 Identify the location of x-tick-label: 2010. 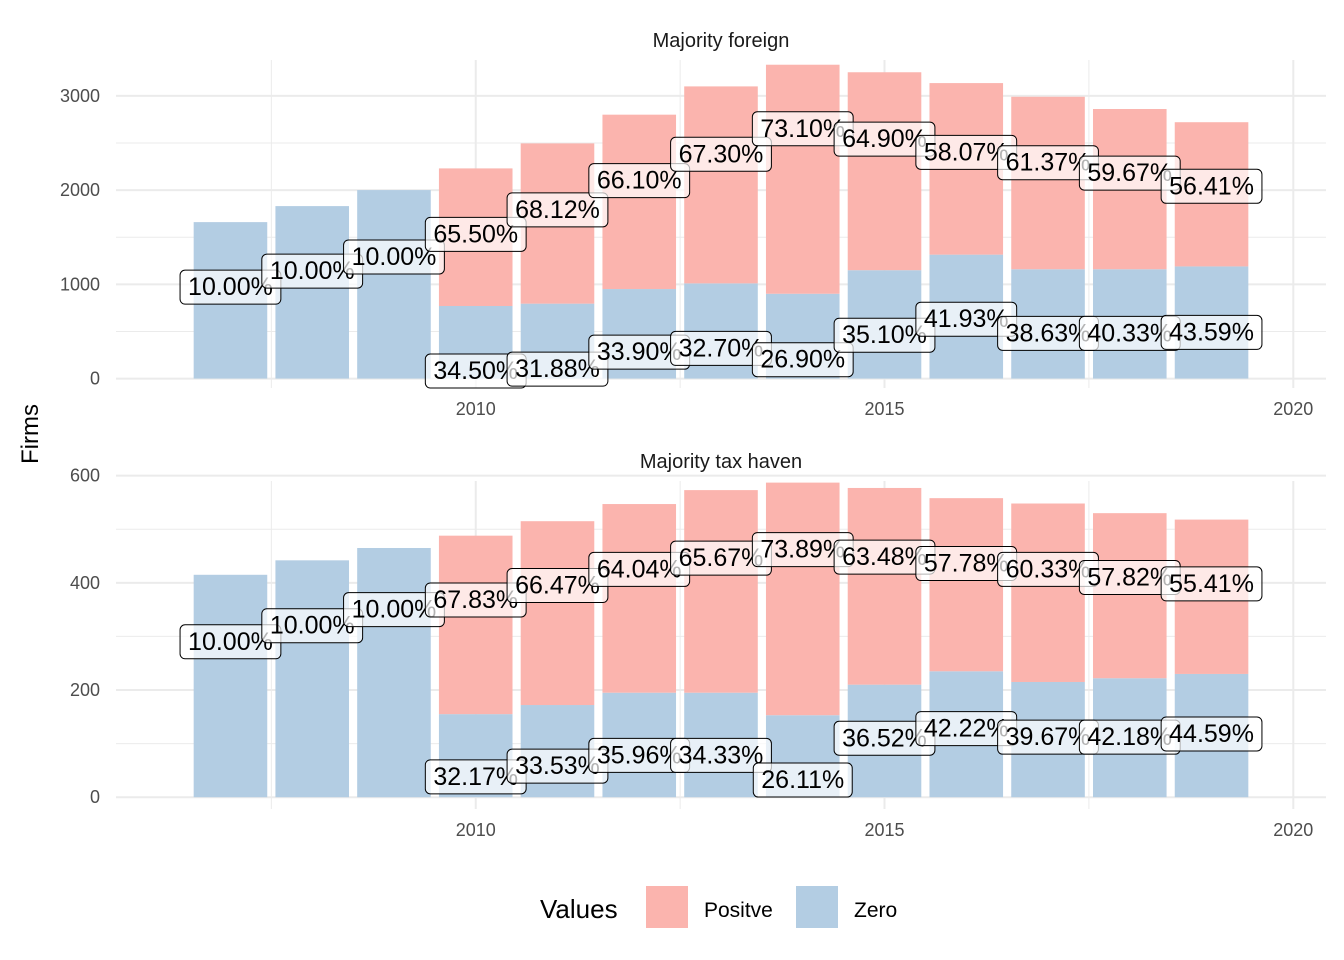
(476, 830).